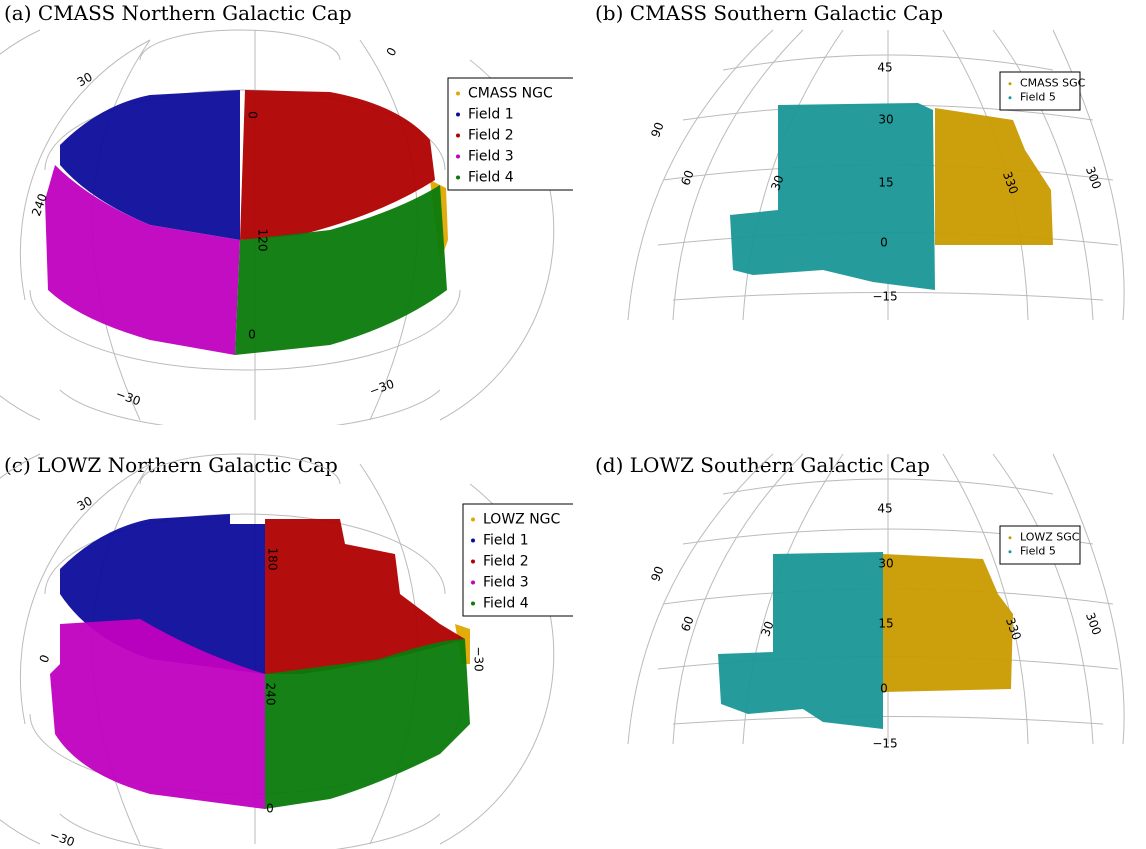  Describe the element at coordinates (1050, 537) in the screenshot. I see `legend-label: LOWZ SGC` at that location.